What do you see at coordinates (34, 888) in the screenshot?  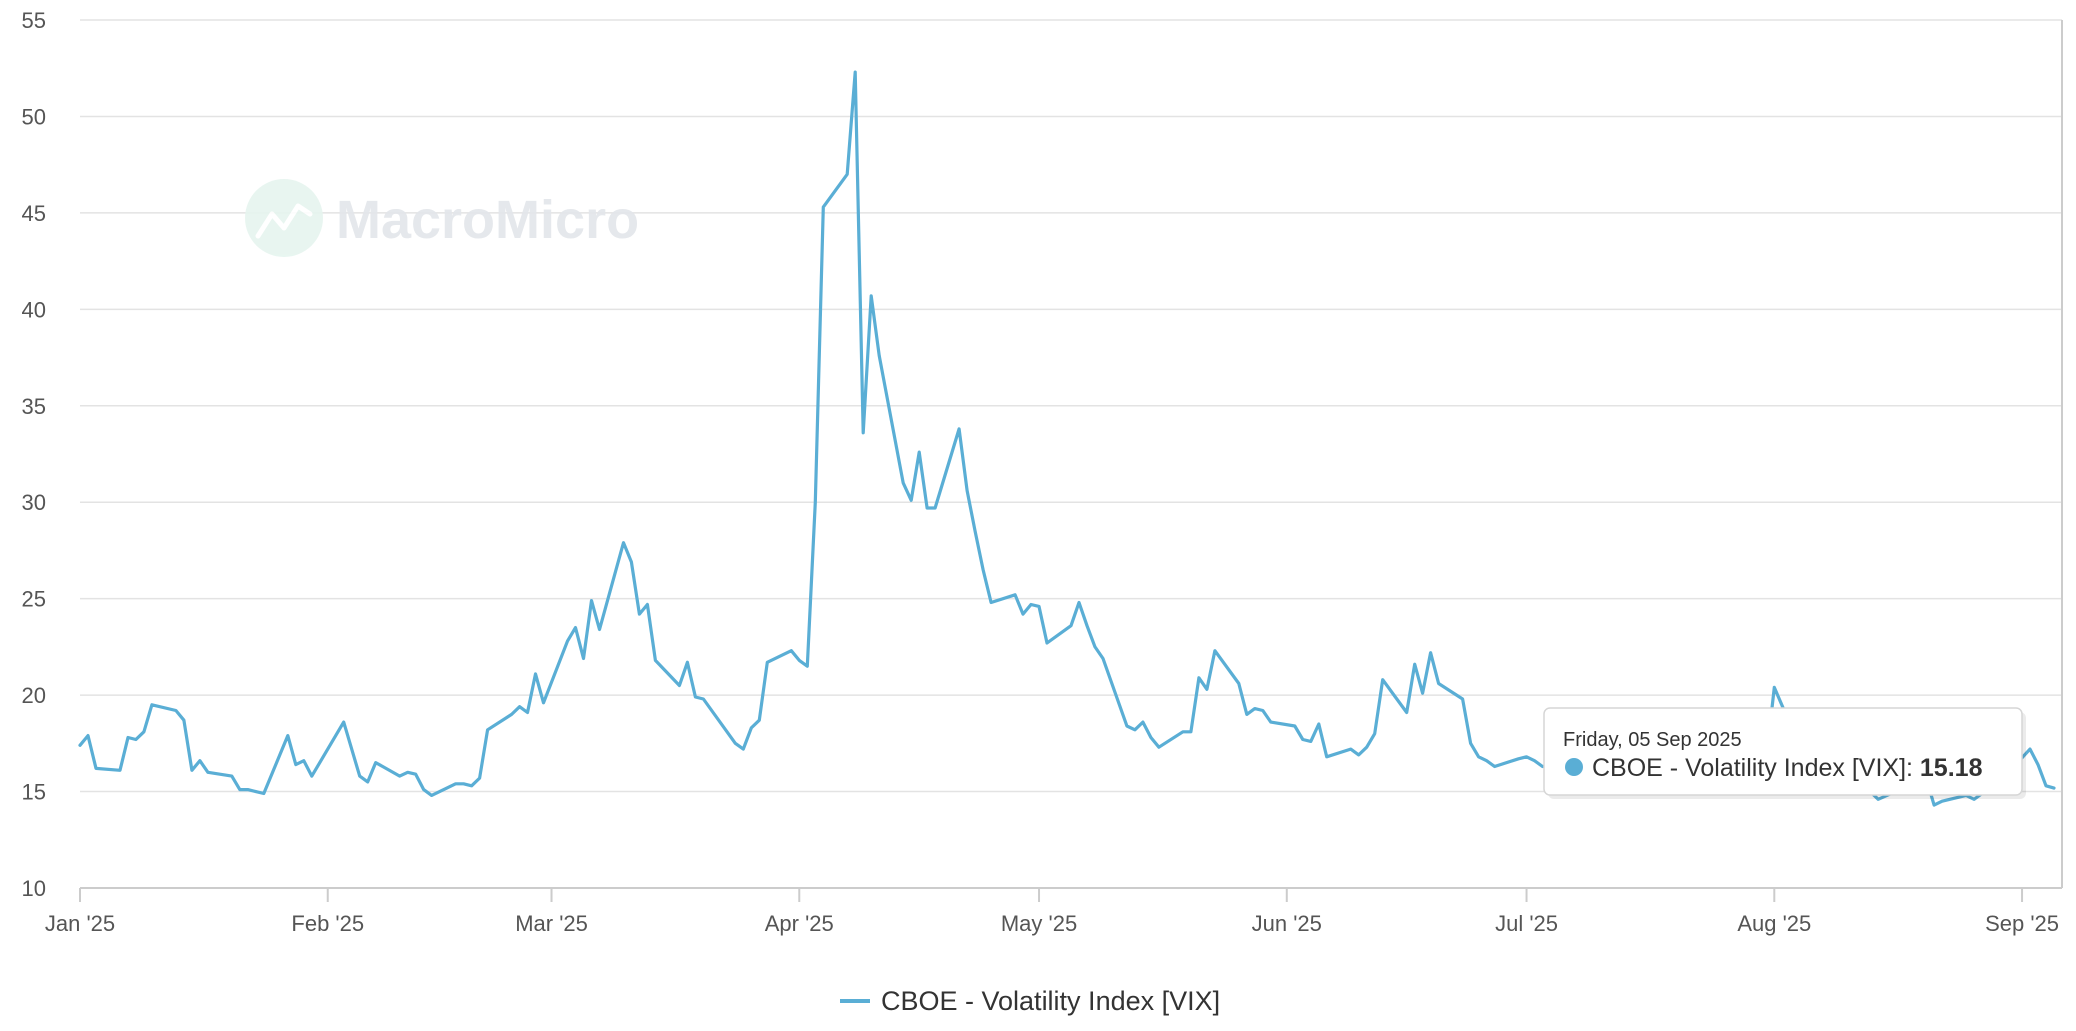 I see `y-tick-label: 10` at bounding box center [34, 888].